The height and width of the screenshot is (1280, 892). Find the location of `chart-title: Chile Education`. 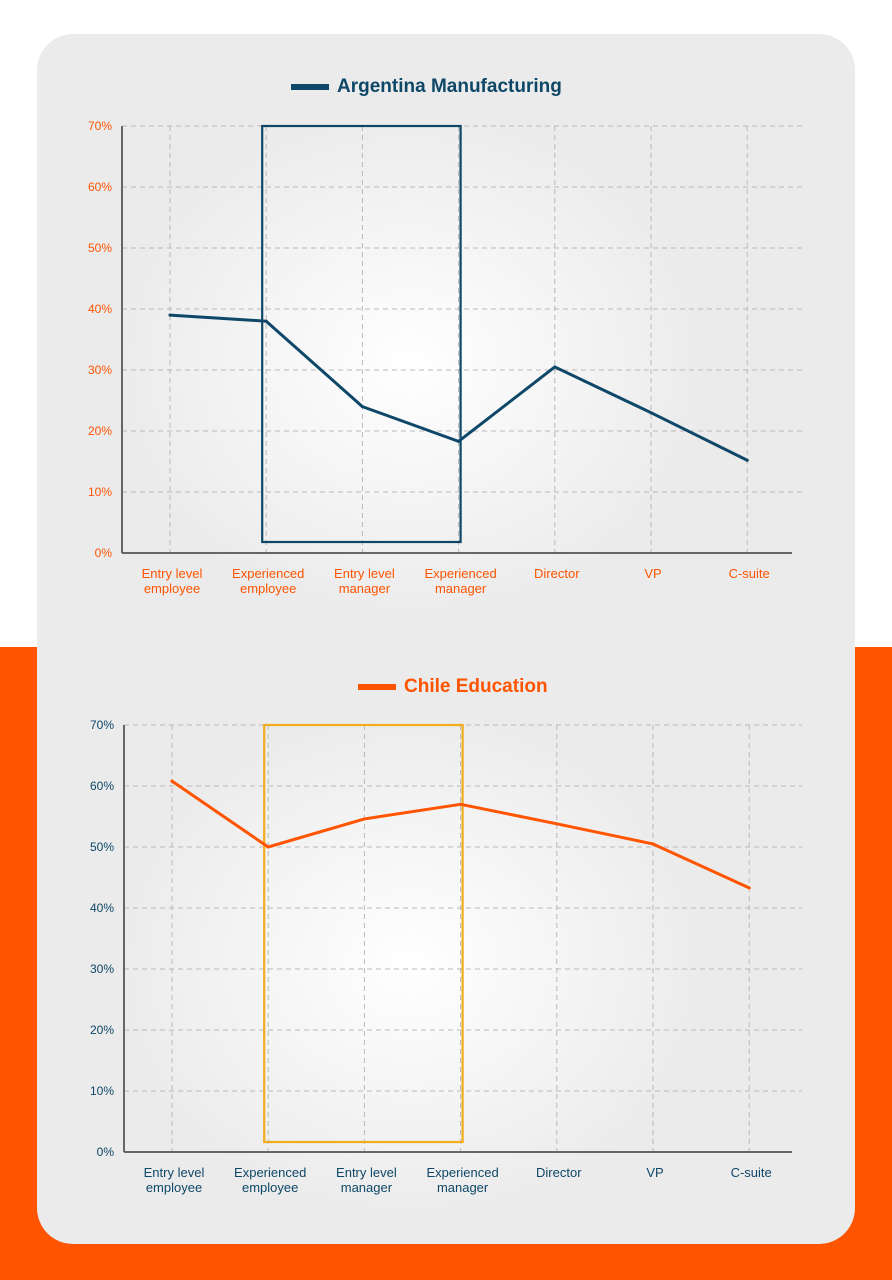

chart-title: Chile Education is located at coordinates (476, 686).